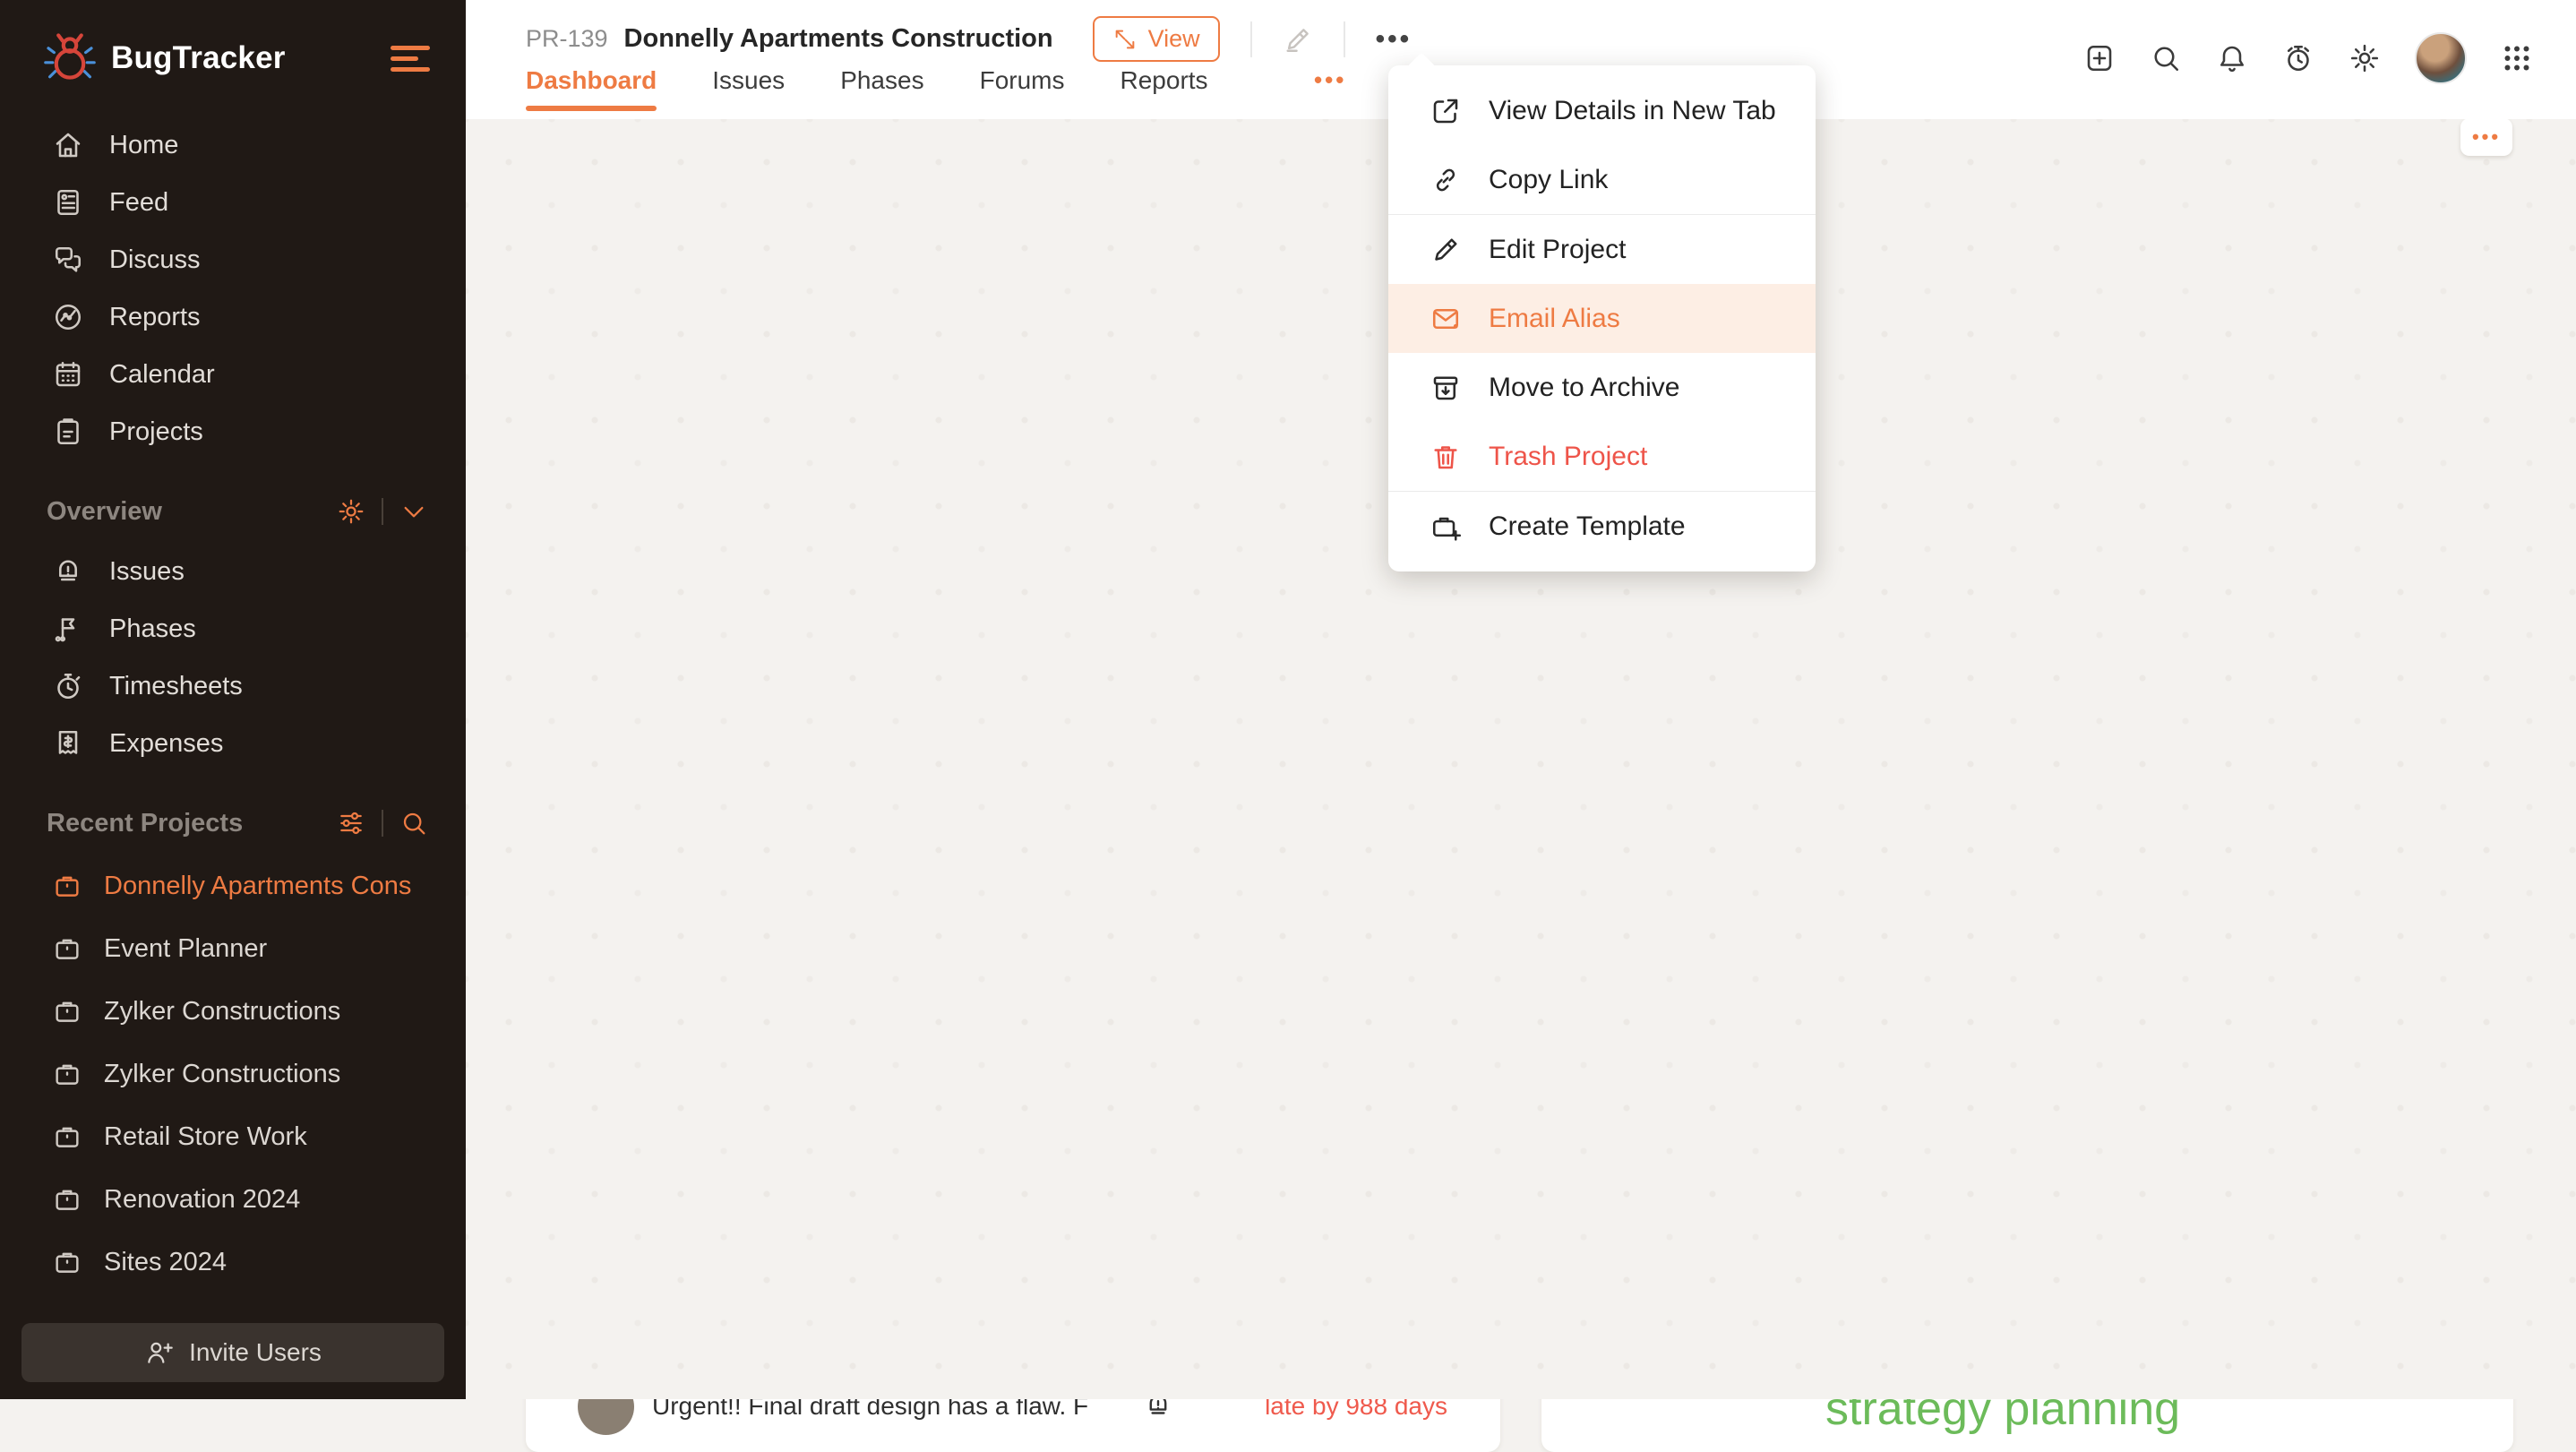 The image size is (2576, 1452). Describe the element at coordinates (351, 823) in the screenshot. I see `filter-sliders-icon` at that location.